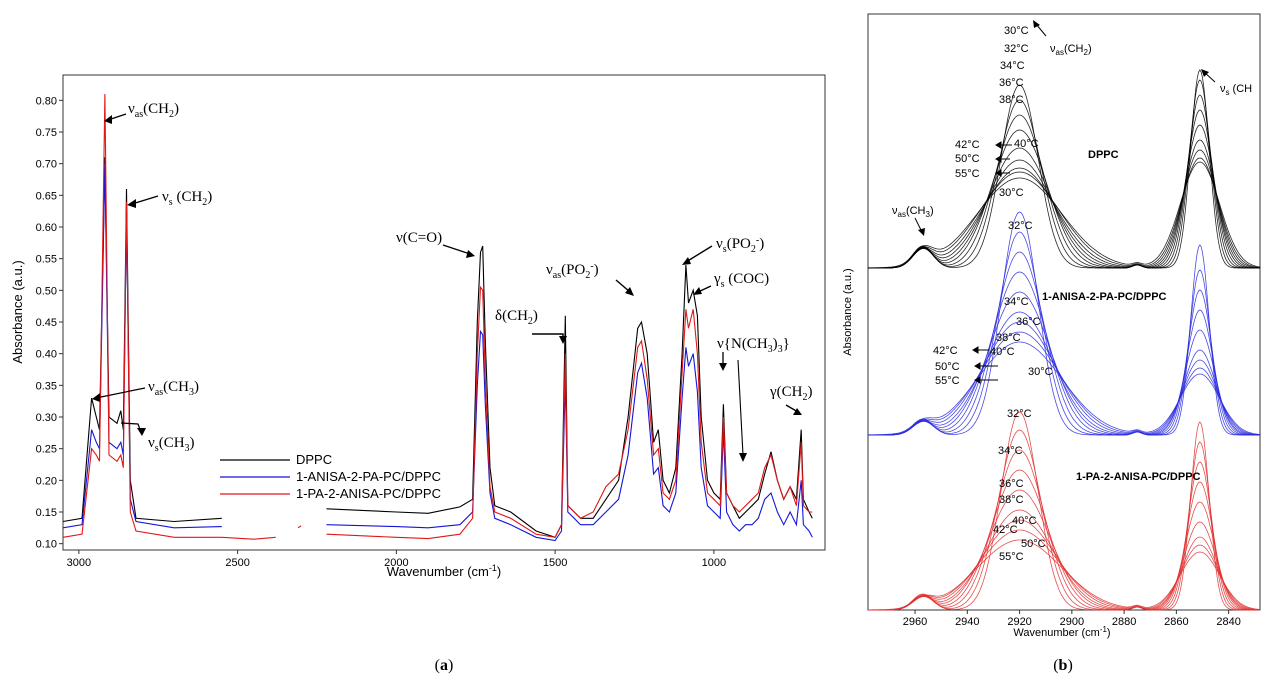  What do you see at coordinates (96, 397) in the screenshot?
I see `ann-vas-ch3-arrowhead` at bounding box center [96, 397].